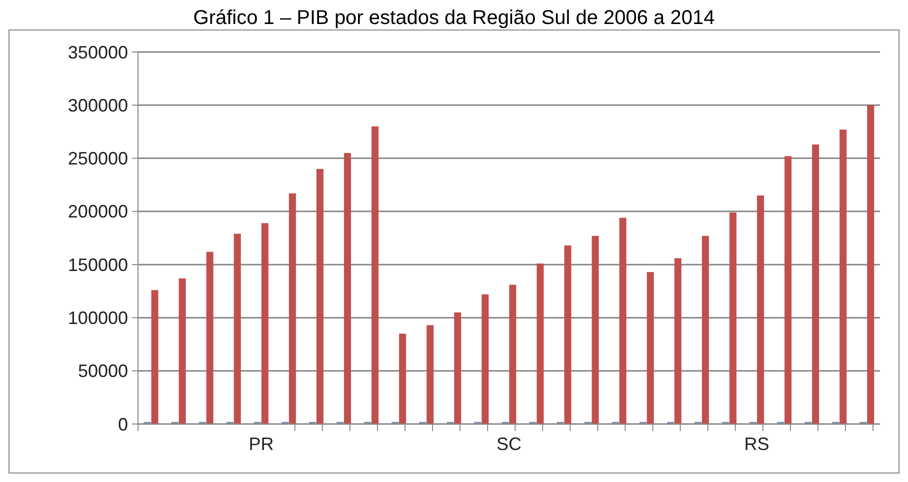  What do you see at coordinates (757, 444) in the screenshot?
I see `text: RS` at bounding box center [757, 444].